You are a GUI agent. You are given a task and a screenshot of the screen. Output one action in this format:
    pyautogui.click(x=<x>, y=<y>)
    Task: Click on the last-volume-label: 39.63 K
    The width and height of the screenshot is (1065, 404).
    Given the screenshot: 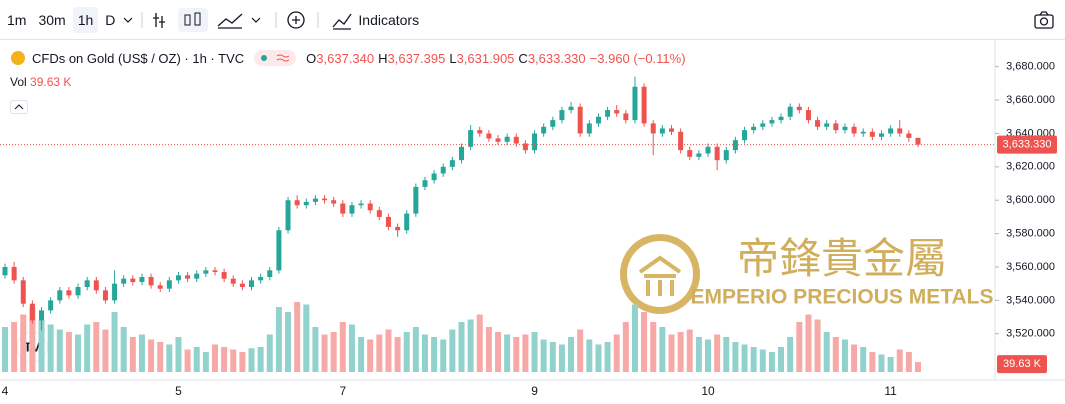 What is the action you would take?
    pyautogui.click(x=1022, y=364)
    